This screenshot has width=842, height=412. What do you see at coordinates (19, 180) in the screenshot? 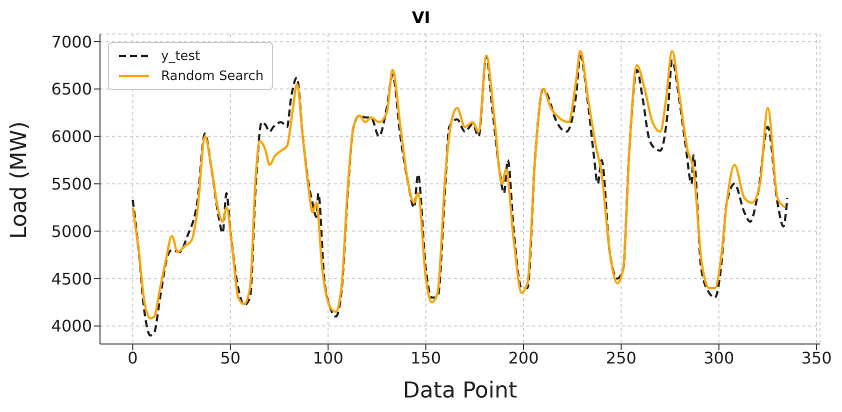
I see `y-axis-title: Load (MW)` at bounding box center [19, 180].